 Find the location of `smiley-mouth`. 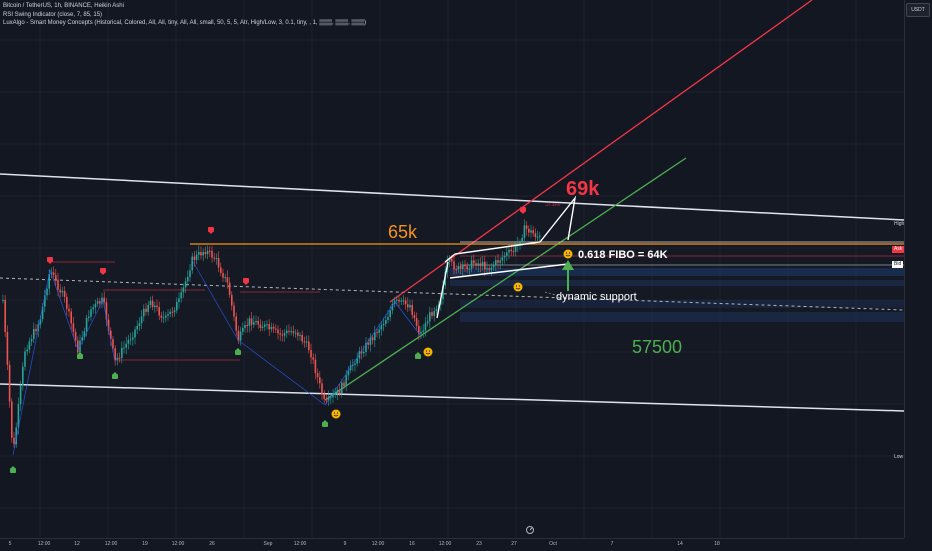

smiley-mouth is located at coordinates (336, 415).